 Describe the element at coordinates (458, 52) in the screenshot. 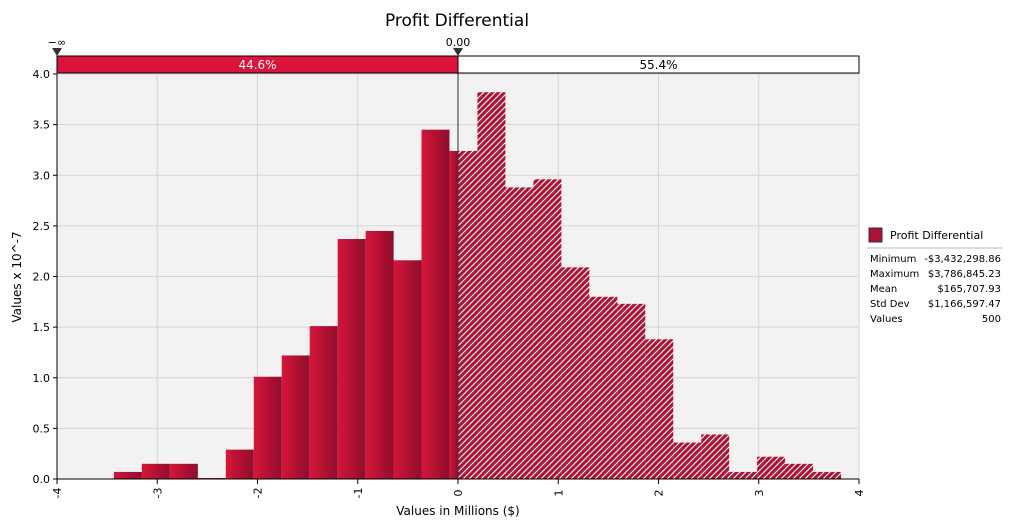

I see `center-delimiter-handle-icon` at that location.